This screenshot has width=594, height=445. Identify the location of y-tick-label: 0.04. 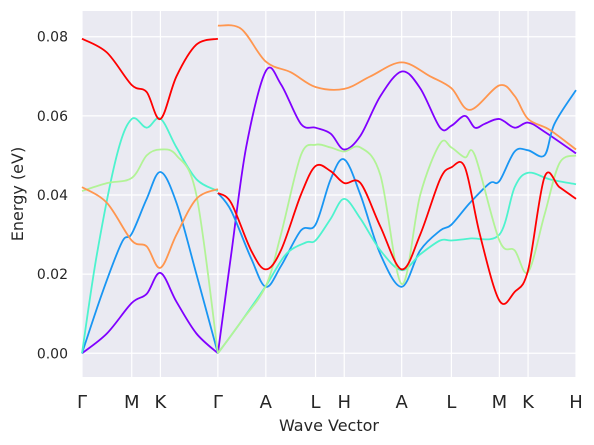
(52, 196).